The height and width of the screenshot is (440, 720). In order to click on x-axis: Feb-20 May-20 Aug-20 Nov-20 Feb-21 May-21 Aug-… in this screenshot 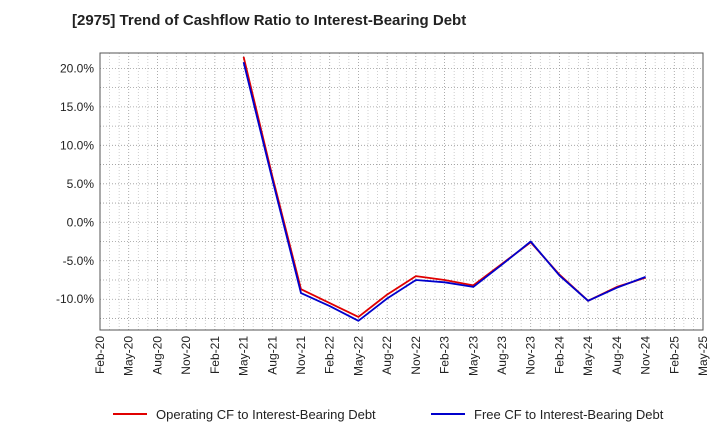, I will do `click(401, 356)`.